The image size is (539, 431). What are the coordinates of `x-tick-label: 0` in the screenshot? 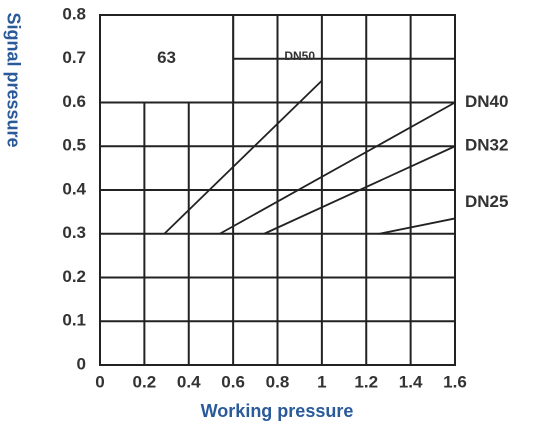 It's located at (99, 381).